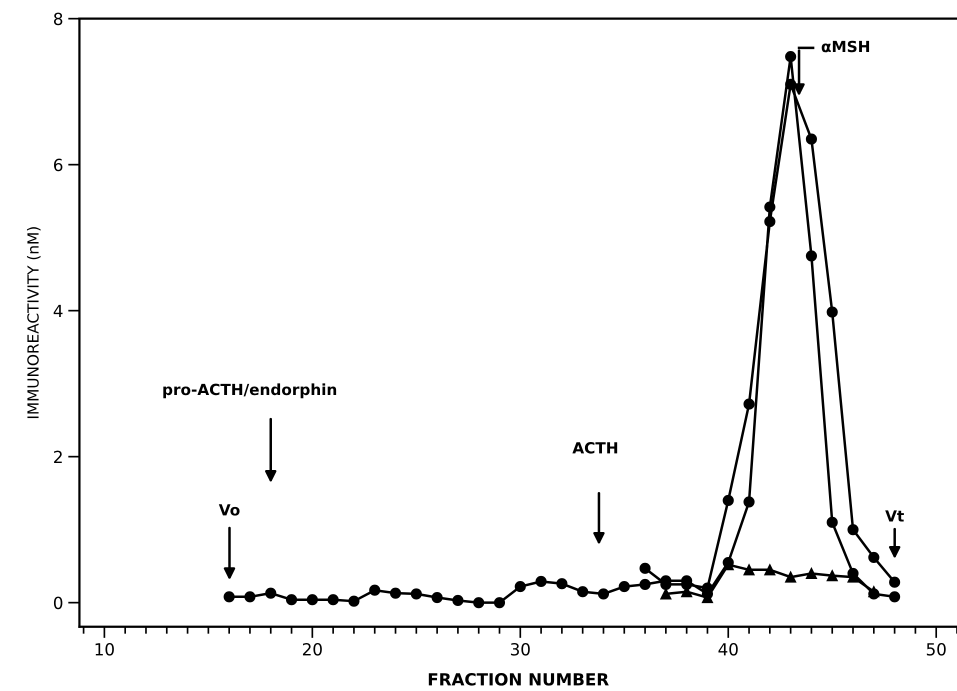 The width and height of the screenshot is (957, 691). What do you see at coordinates (520, 649) in the screenshot?
I see `x-tick-label: 30` at bounding box center [520, 649].